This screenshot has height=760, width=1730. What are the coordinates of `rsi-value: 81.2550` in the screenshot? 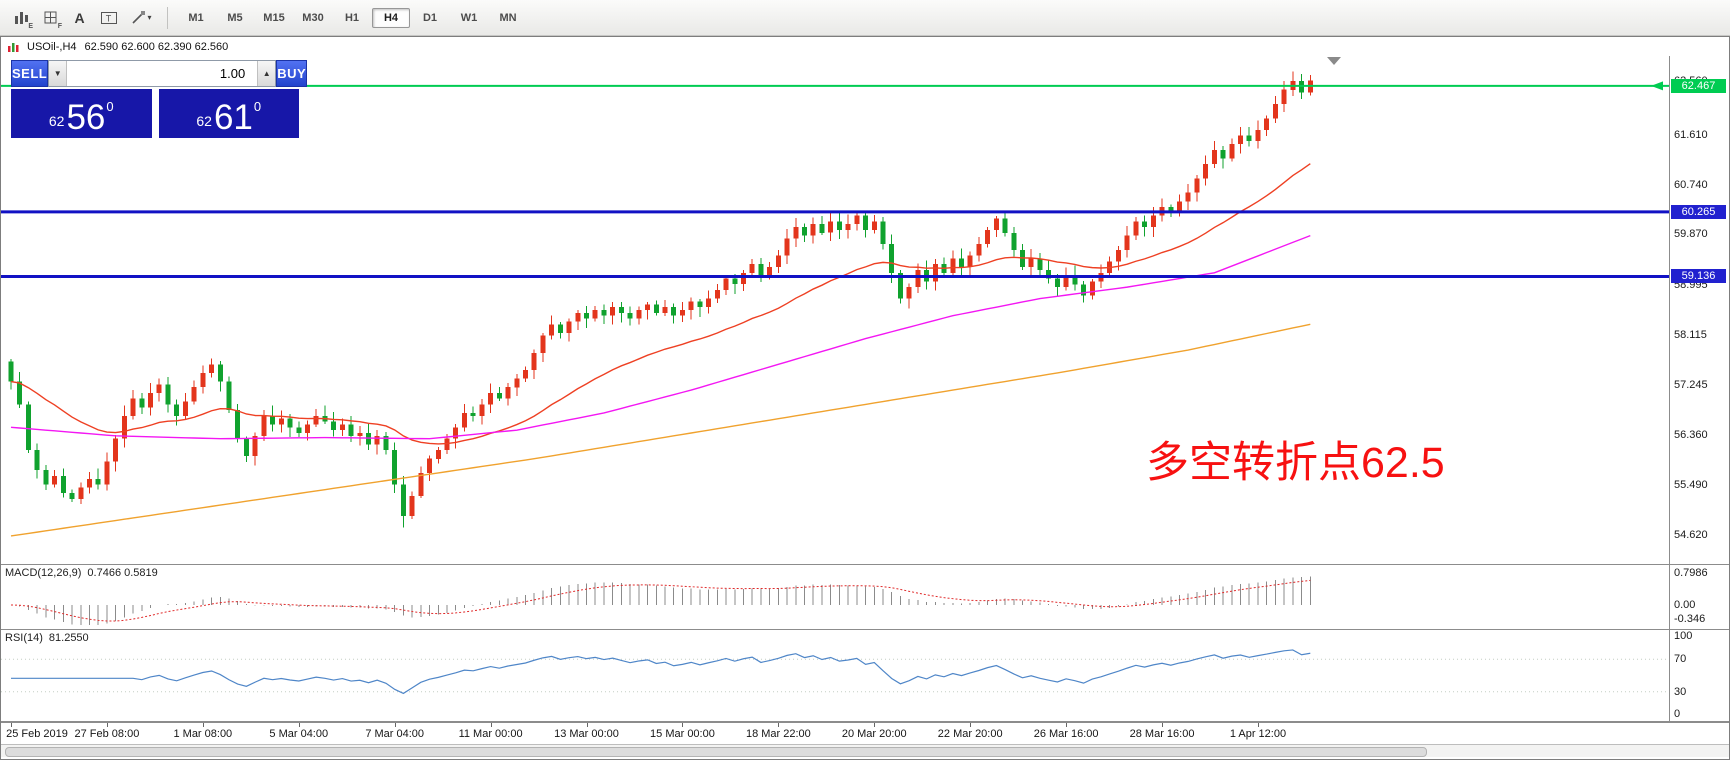 It's located at (68, 638).